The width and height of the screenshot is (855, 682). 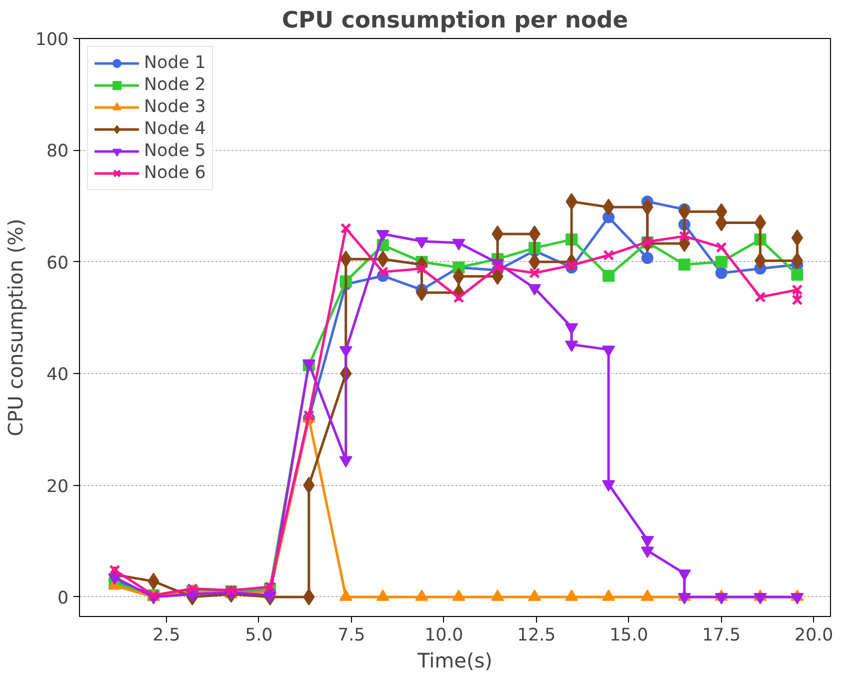 What do you see at coordinates (175, 129) in the screenshot?
I see `legend-label: Node 4` at bounding box center [175, 129].